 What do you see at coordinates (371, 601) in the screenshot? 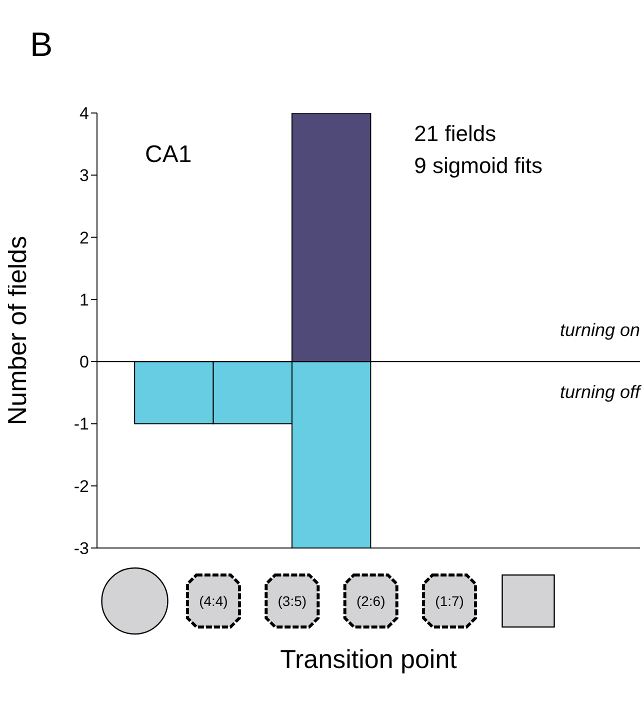
I see `x-tick-label: (2:6)` at bounding box center [371, 601].